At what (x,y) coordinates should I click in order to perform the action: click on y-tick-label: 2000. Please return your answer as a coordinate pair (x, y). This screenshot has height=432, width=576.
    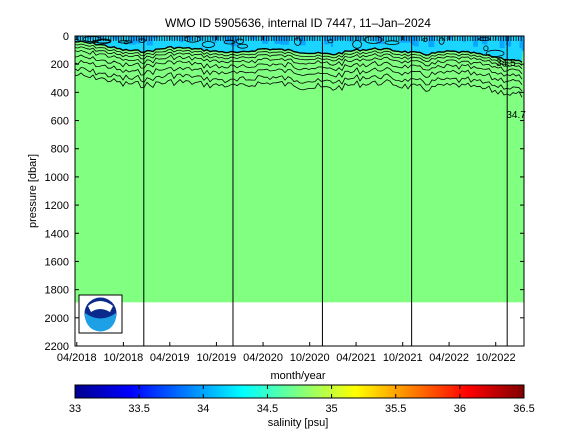
    Looking at the image, I should click on (57, 319).